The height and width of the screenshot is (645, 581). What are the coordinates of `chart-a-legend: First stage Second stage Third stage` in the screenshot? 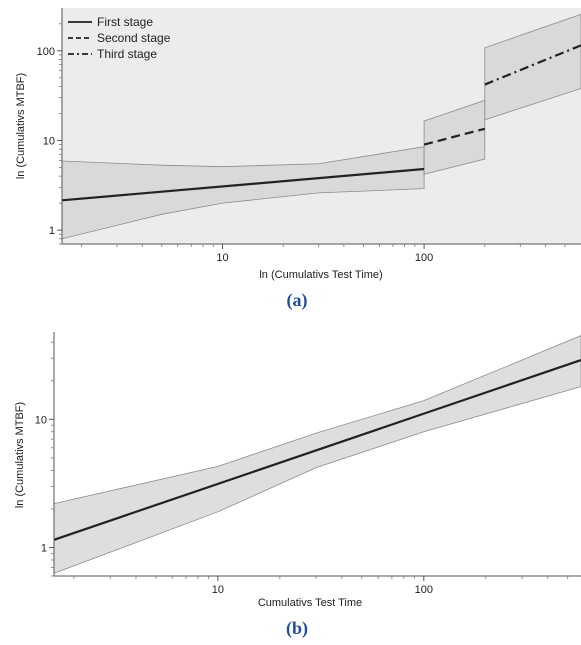 It's located at (119, 38).